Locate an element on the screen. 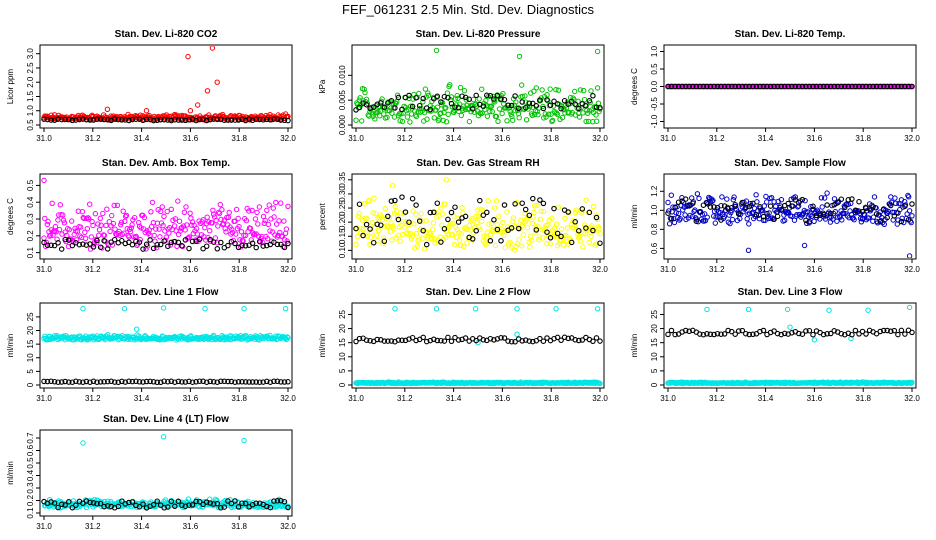  y-axis-label: Licor ppm is located at coordinates (10, 86).